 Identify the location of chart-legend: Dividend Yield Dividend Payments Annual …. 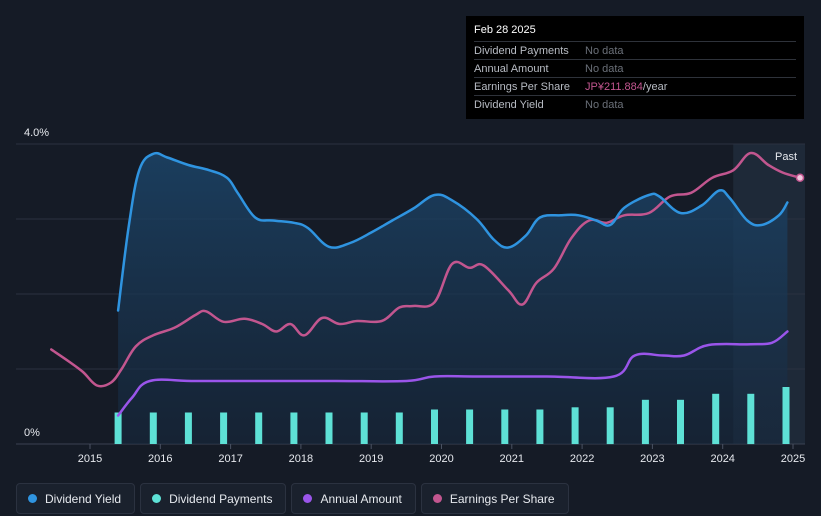
(292, 499).